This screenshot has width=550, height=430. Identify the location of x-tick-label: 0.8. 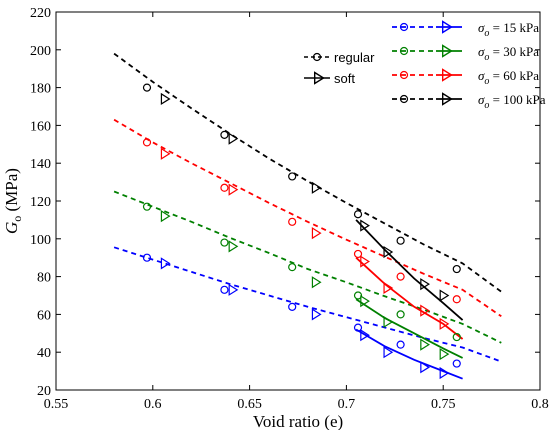
(540, 404).